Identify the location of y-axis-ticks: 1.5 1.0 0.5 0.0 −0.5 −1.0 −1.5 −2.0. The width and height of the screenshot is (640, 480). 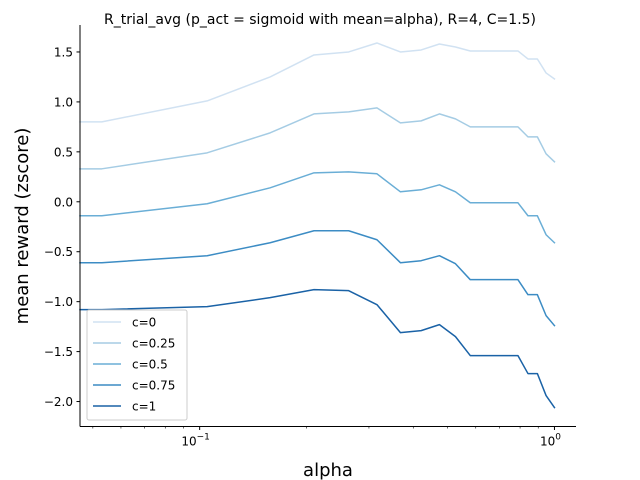
(62, 227).